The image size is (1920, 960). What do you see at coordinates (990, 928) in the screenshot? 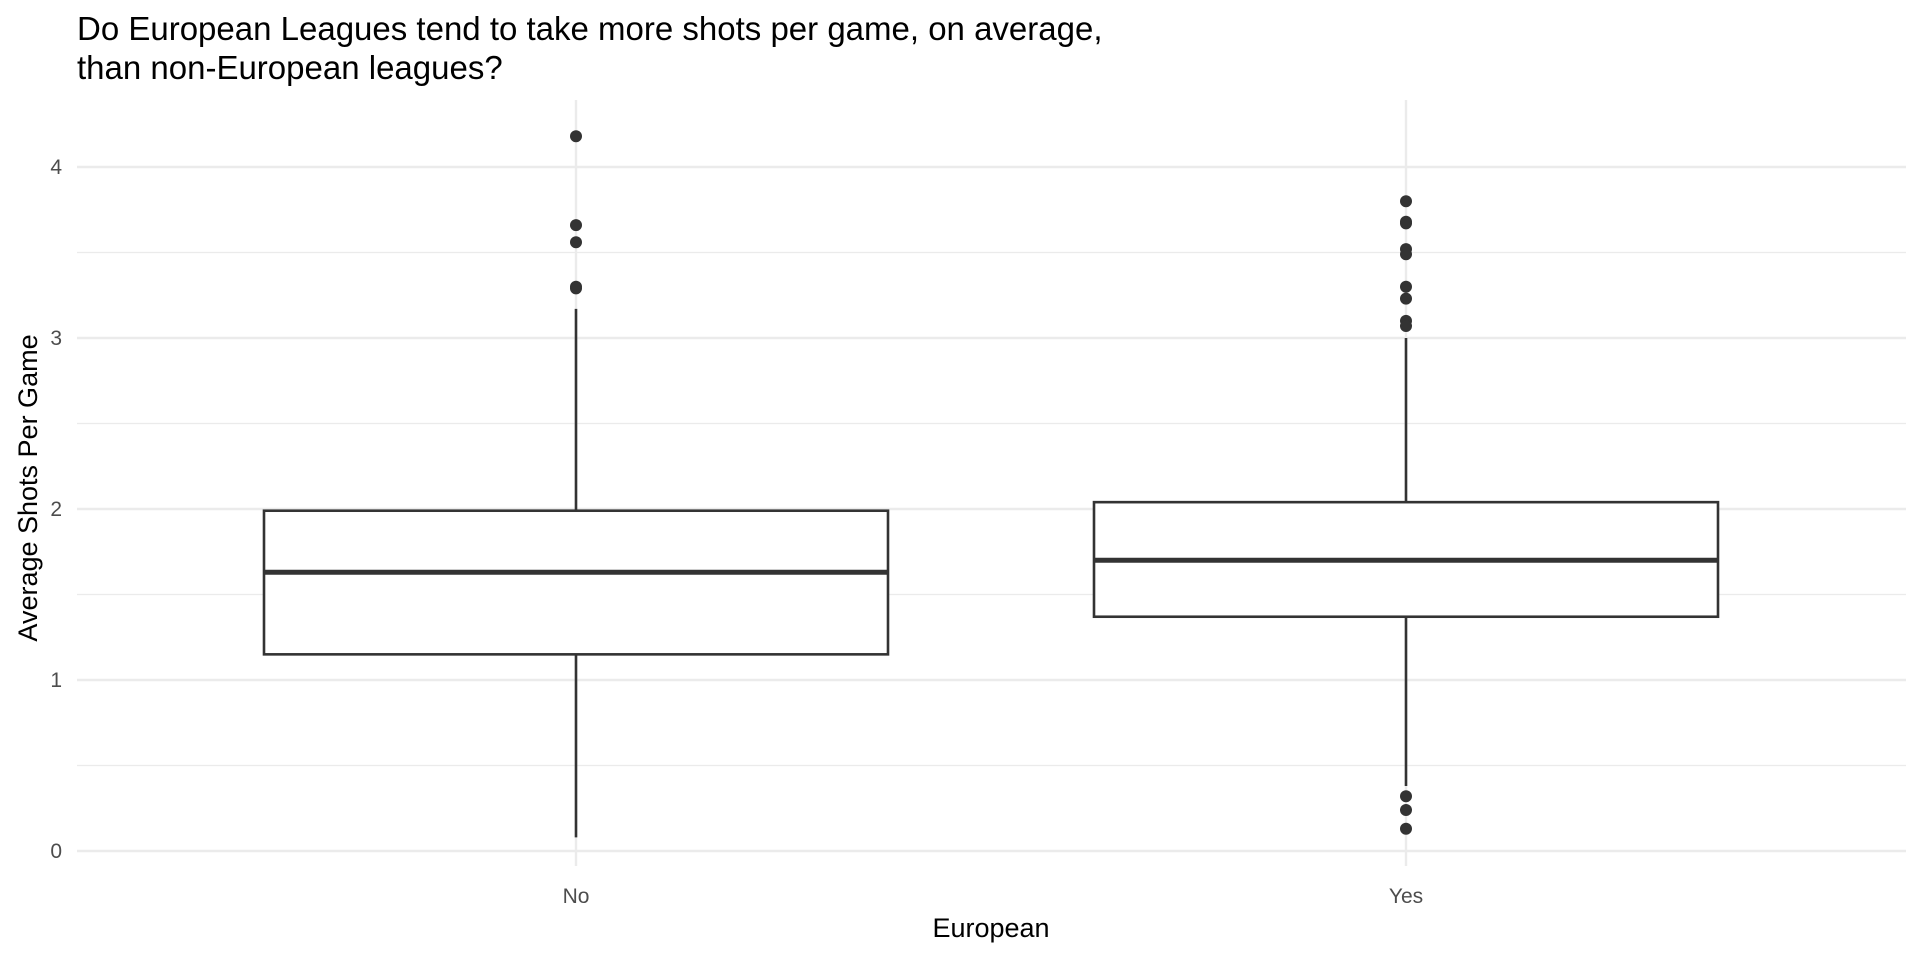
I see `x-axis-title: European` at bounding box center [990, 928].